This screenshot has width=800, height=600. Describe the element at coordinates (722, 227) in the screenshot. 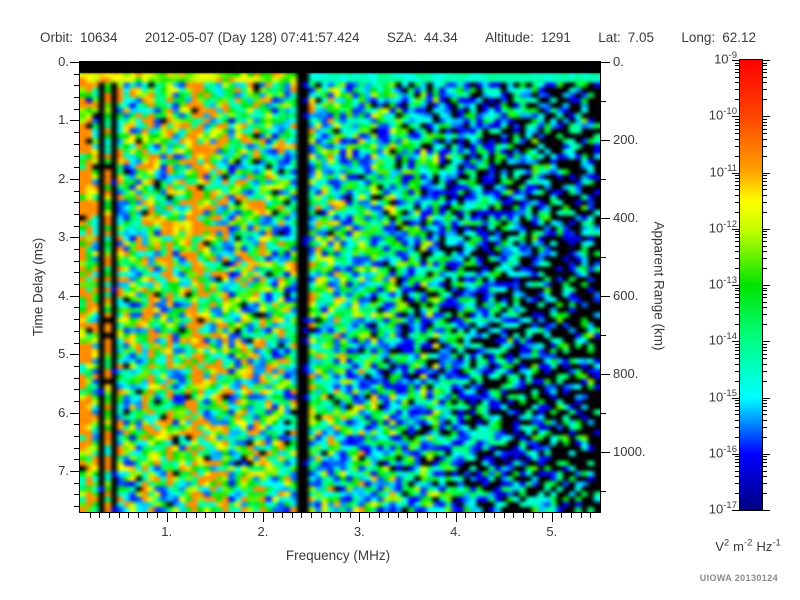

I see `colorbar-tick-label: 10-12` at that location.